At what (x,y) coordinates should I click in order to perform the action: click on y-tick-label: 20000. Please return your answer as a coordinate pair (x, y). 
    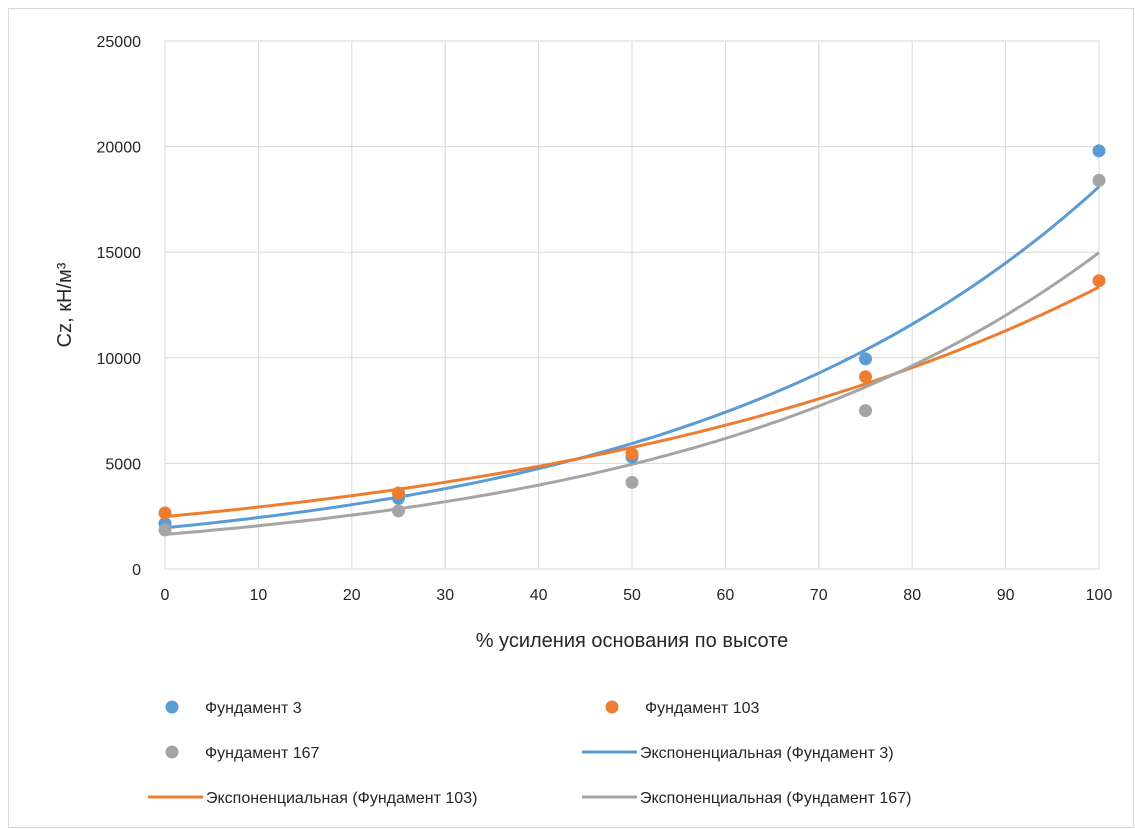
    Looking at the image, I should click on (119, 148).